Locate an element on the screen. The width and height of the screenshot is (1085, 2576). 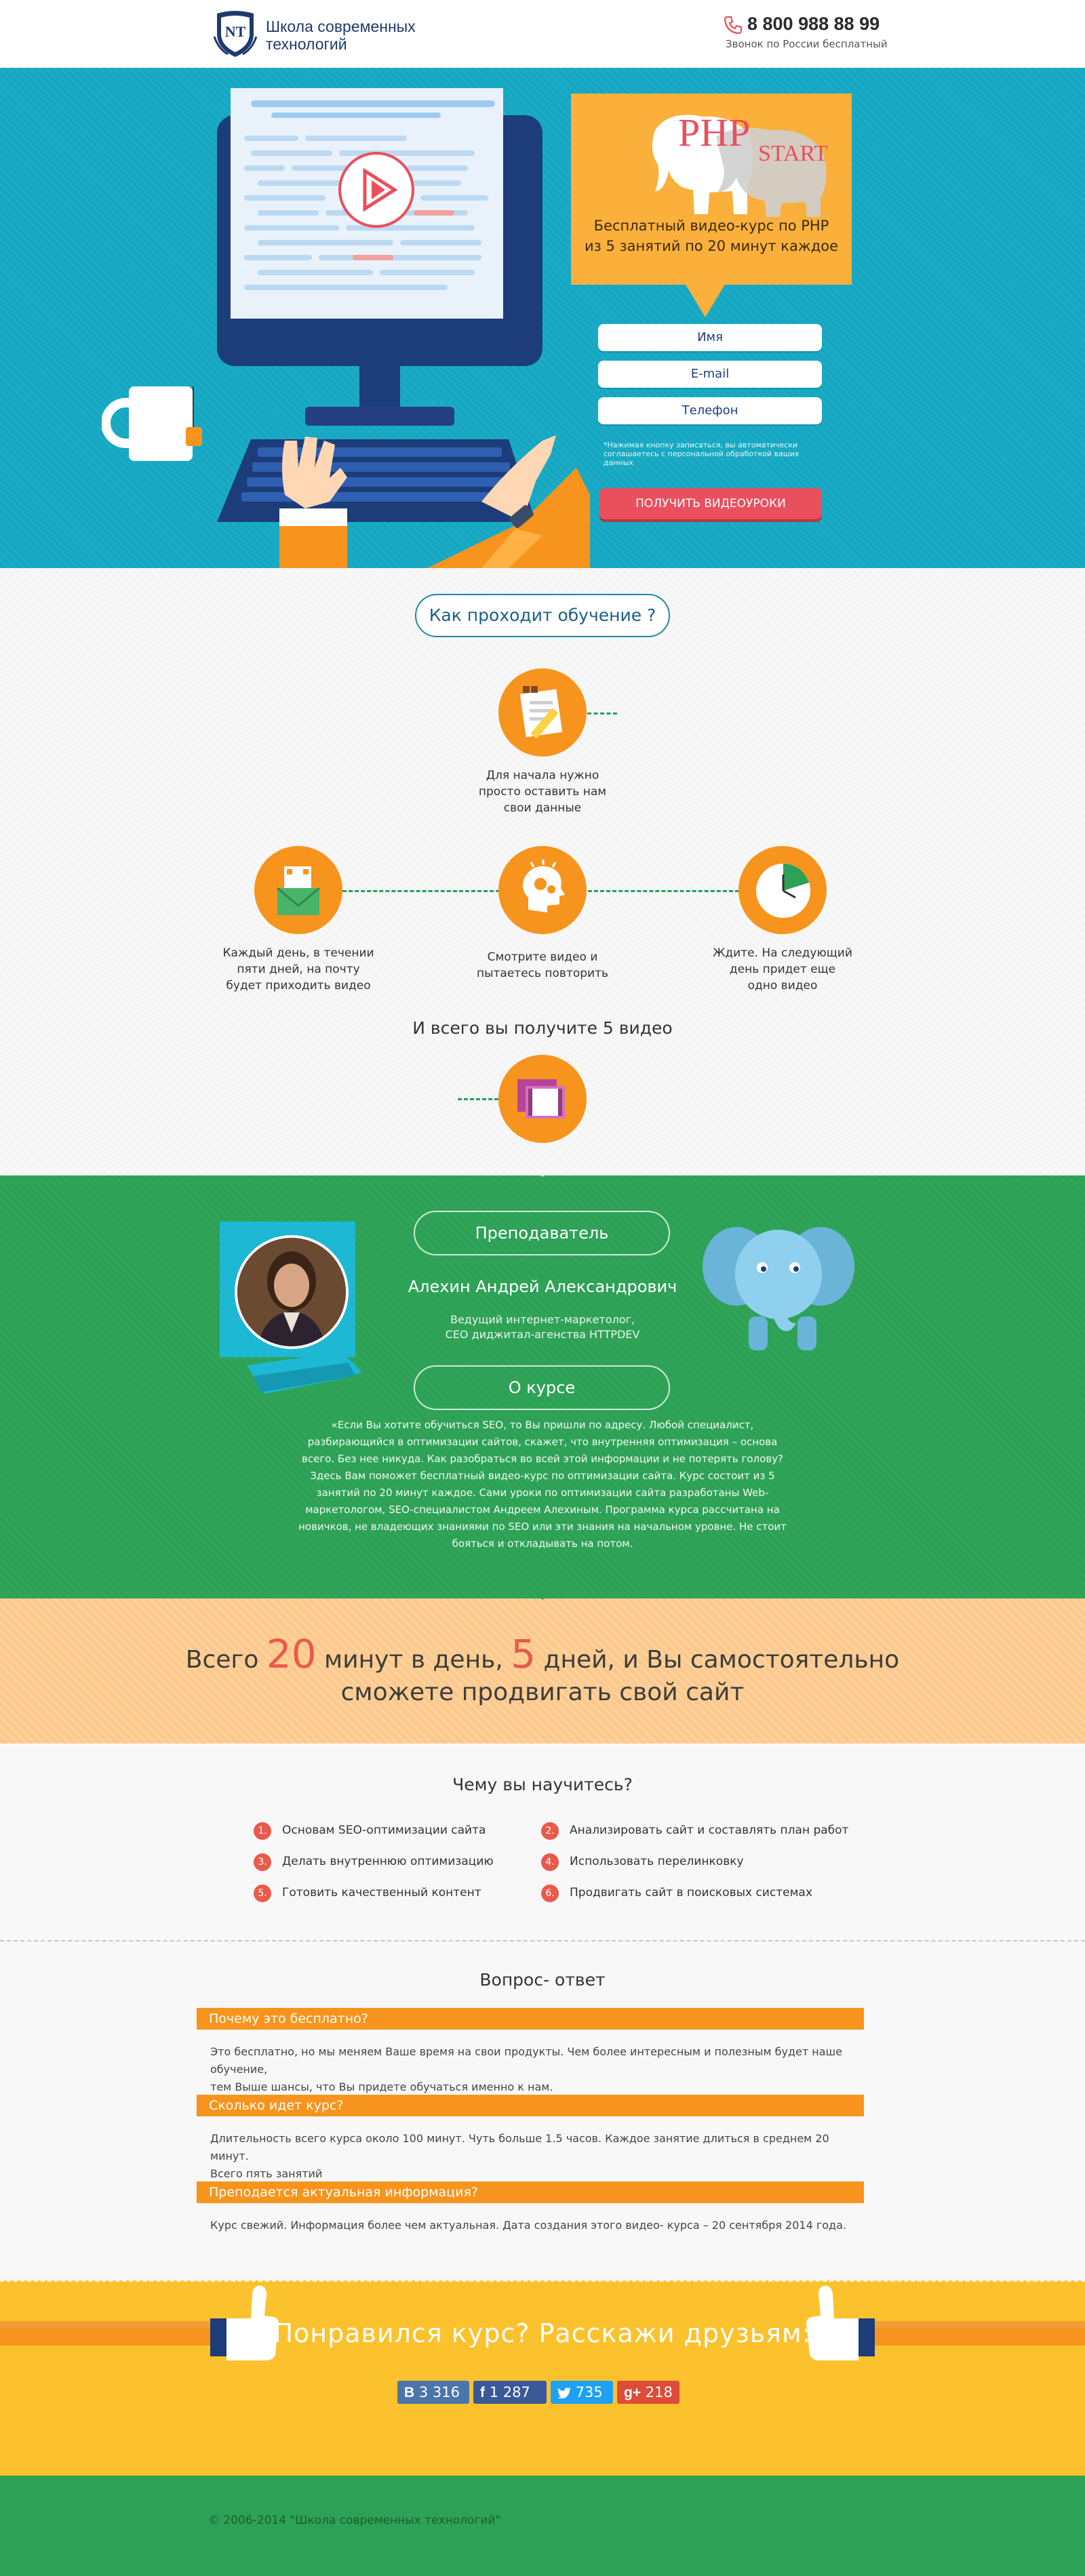
facebook-icon: f is located at coordinates (482, 2392).